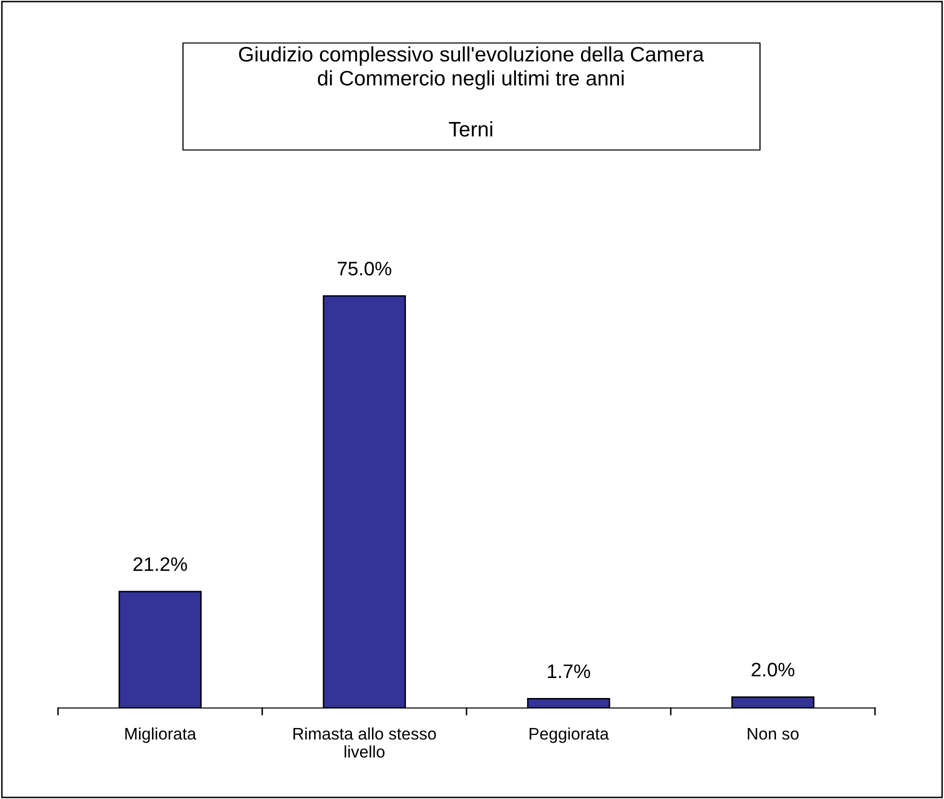 The height and width of the screenshot is (799, 944). I want to click on data-label: 75.0%, so click(365, 269).